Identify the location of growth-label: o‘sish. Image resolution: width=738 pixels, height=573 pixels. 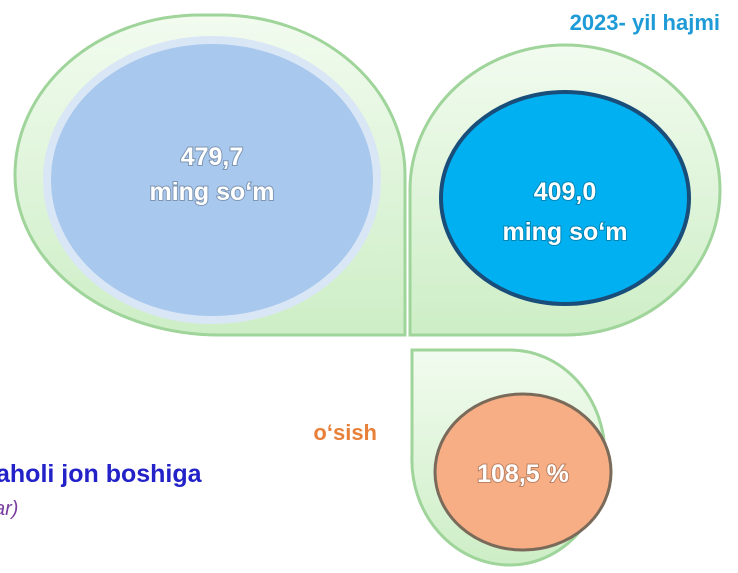
(345, 432).